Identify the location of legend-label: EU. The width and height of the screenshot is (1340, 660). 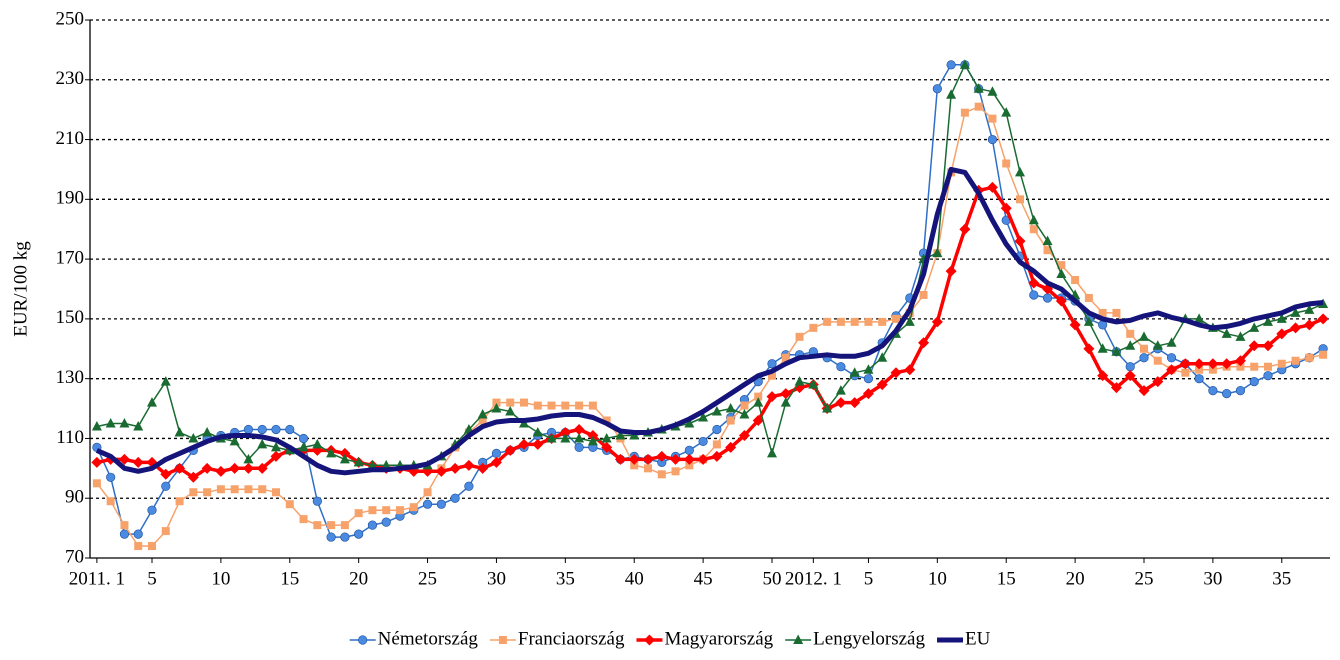
(978, 638).